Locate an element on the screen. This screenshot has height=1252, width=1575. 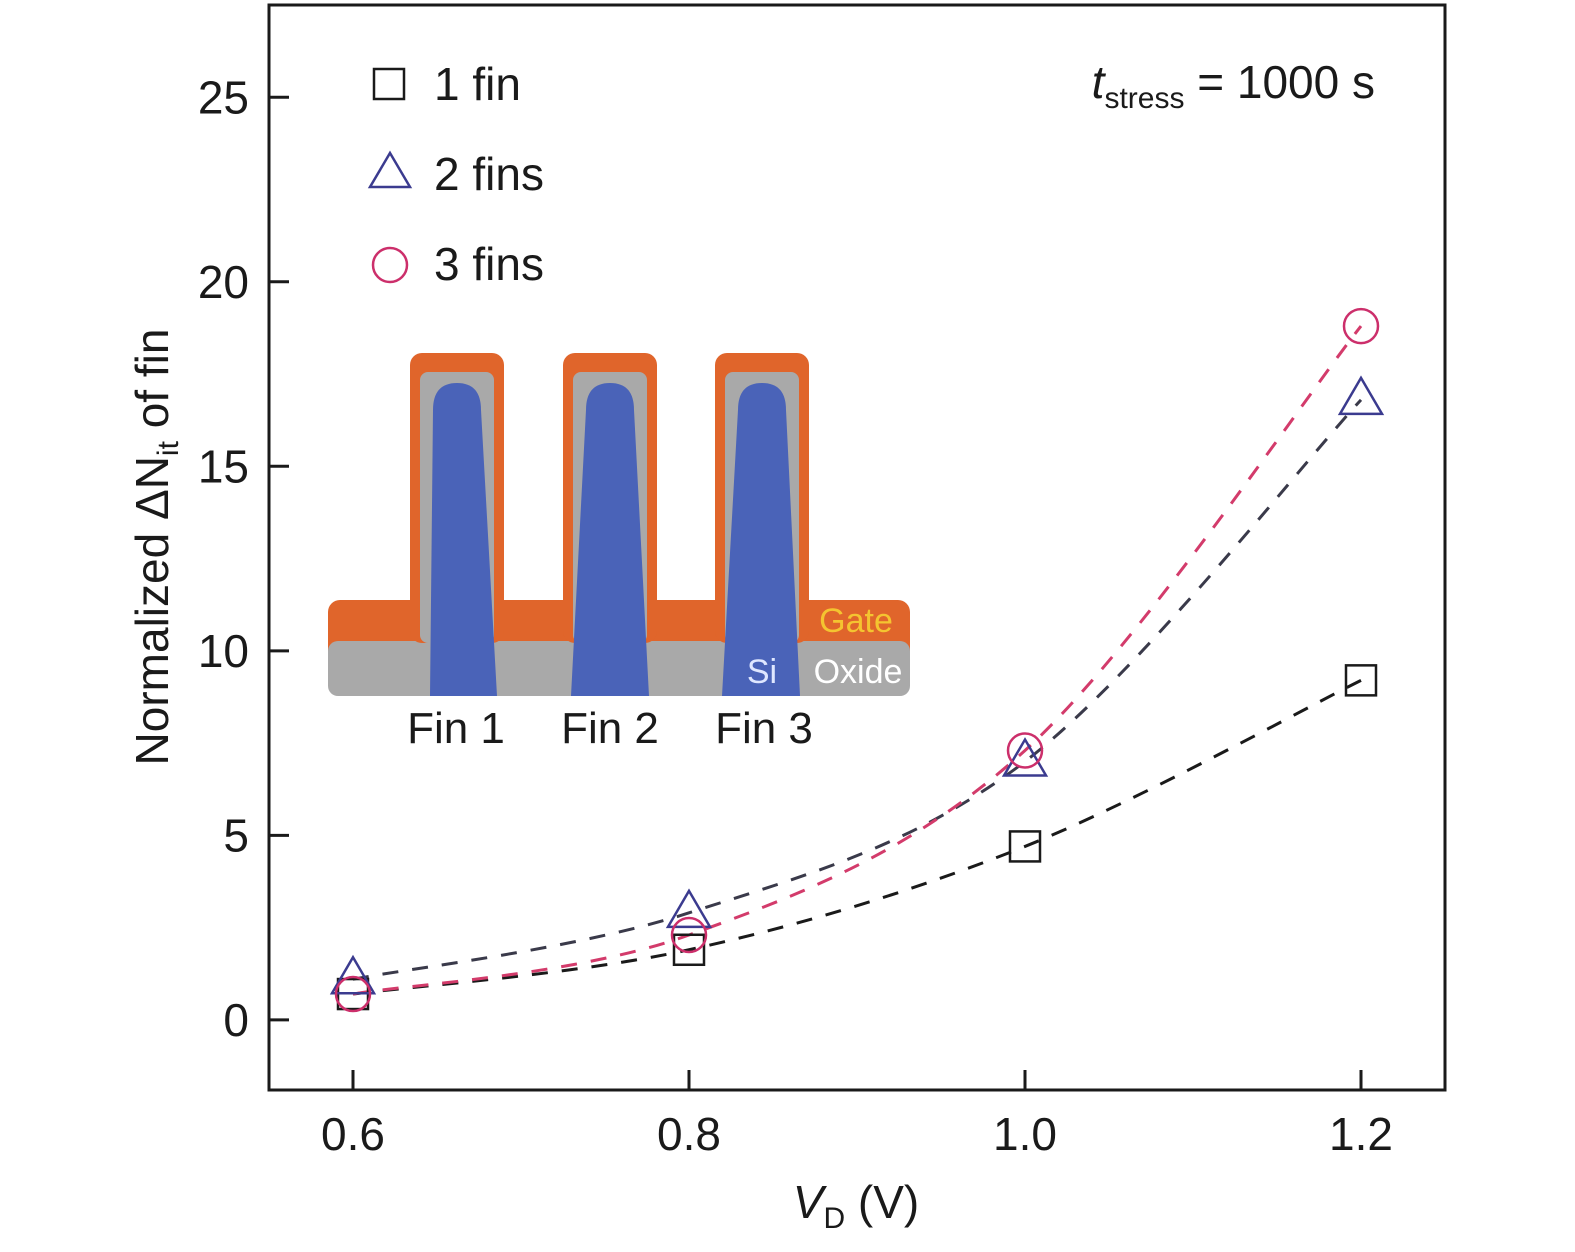
legend-marker-square is located at coordinates (389, 84).